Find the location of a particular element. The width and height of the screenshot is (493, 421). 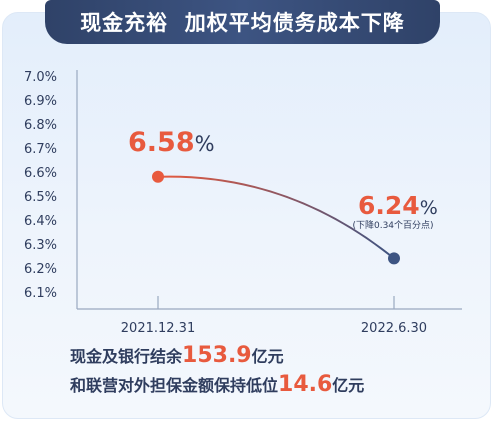

summary-guarantee: 和联营对外担保金额保持低位14.6亿元 is located at coordinates (217, 384).